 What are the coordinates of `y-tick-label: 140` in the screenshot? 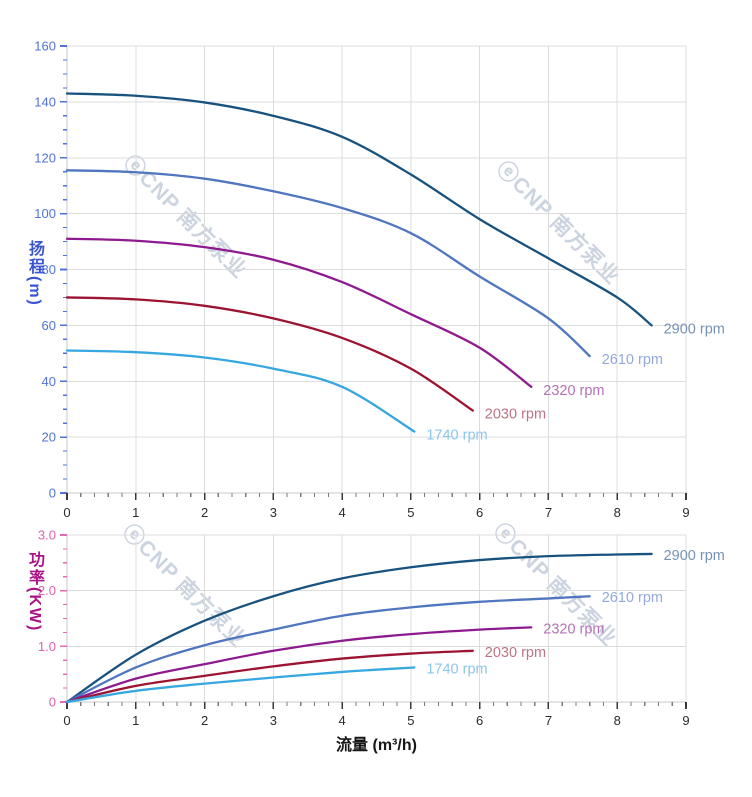 It's located at (45, 101).